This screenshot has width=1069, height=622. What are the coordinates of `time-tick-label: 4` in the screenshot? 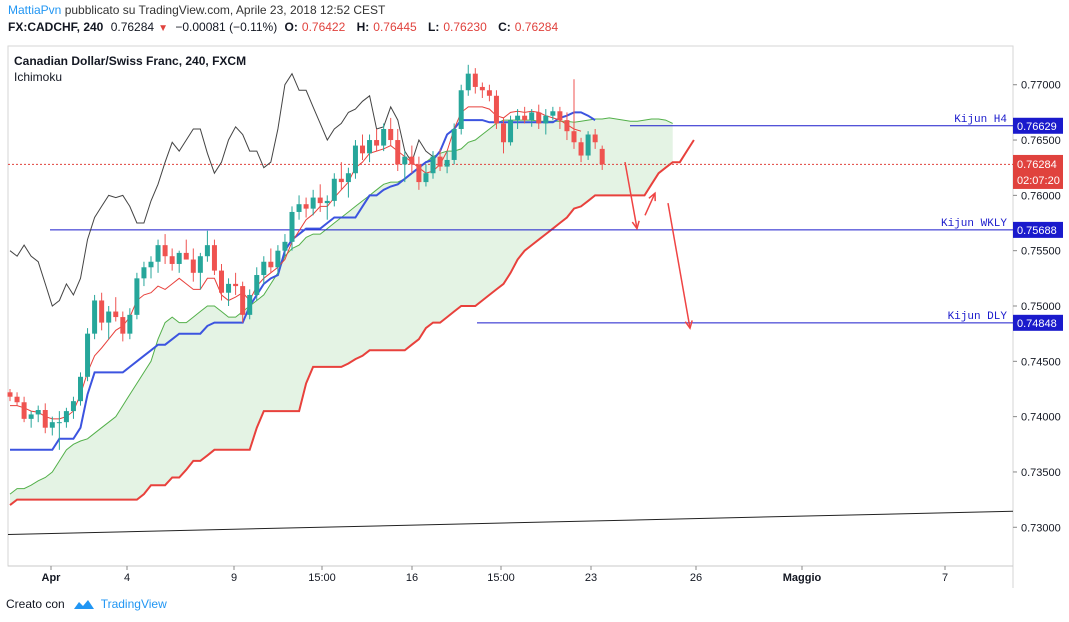 It's located at (127, 578).